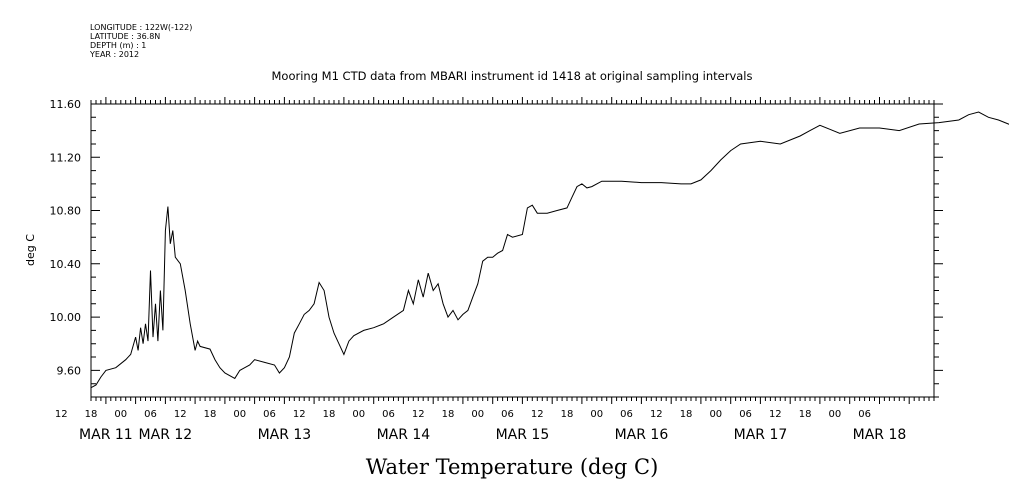  I want to click on x-day-label: MAR 12, so click(166, 435).